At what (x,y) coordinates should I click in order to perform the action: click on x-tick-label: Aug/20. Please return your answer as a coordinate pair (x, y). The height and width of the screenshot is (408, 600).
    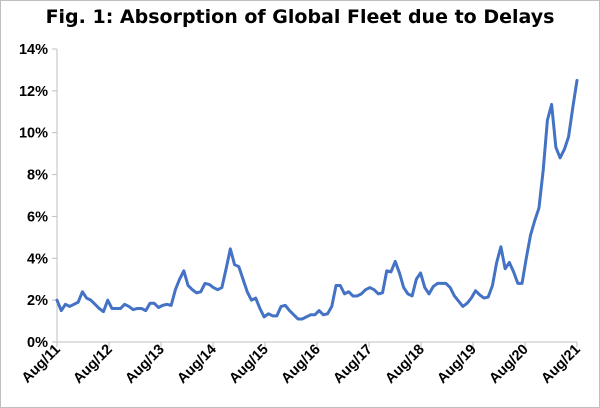
    Looking at the image, I should click on (508, 364).